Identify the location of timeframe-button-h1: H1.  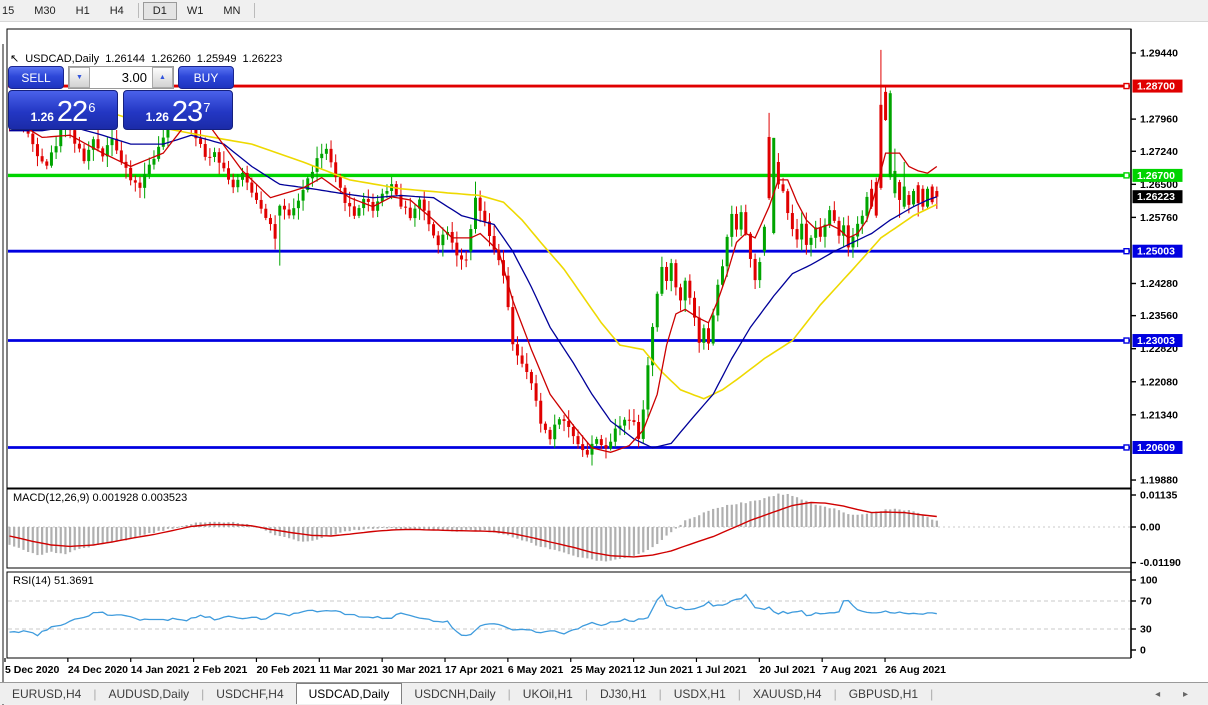
(82, 10).